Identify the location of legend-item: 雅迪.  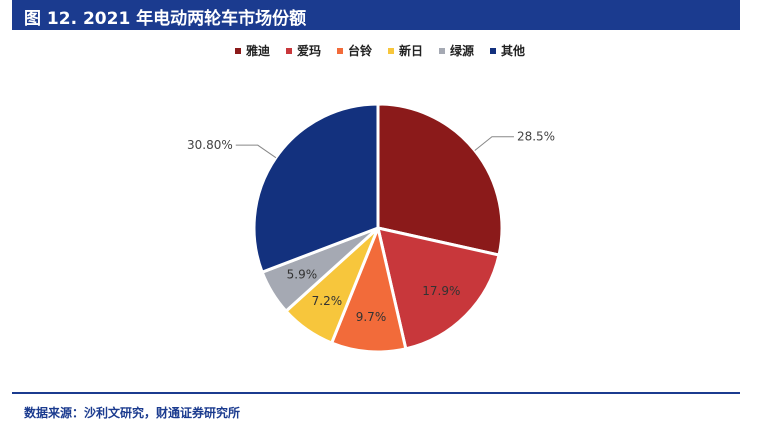
(252, 50).